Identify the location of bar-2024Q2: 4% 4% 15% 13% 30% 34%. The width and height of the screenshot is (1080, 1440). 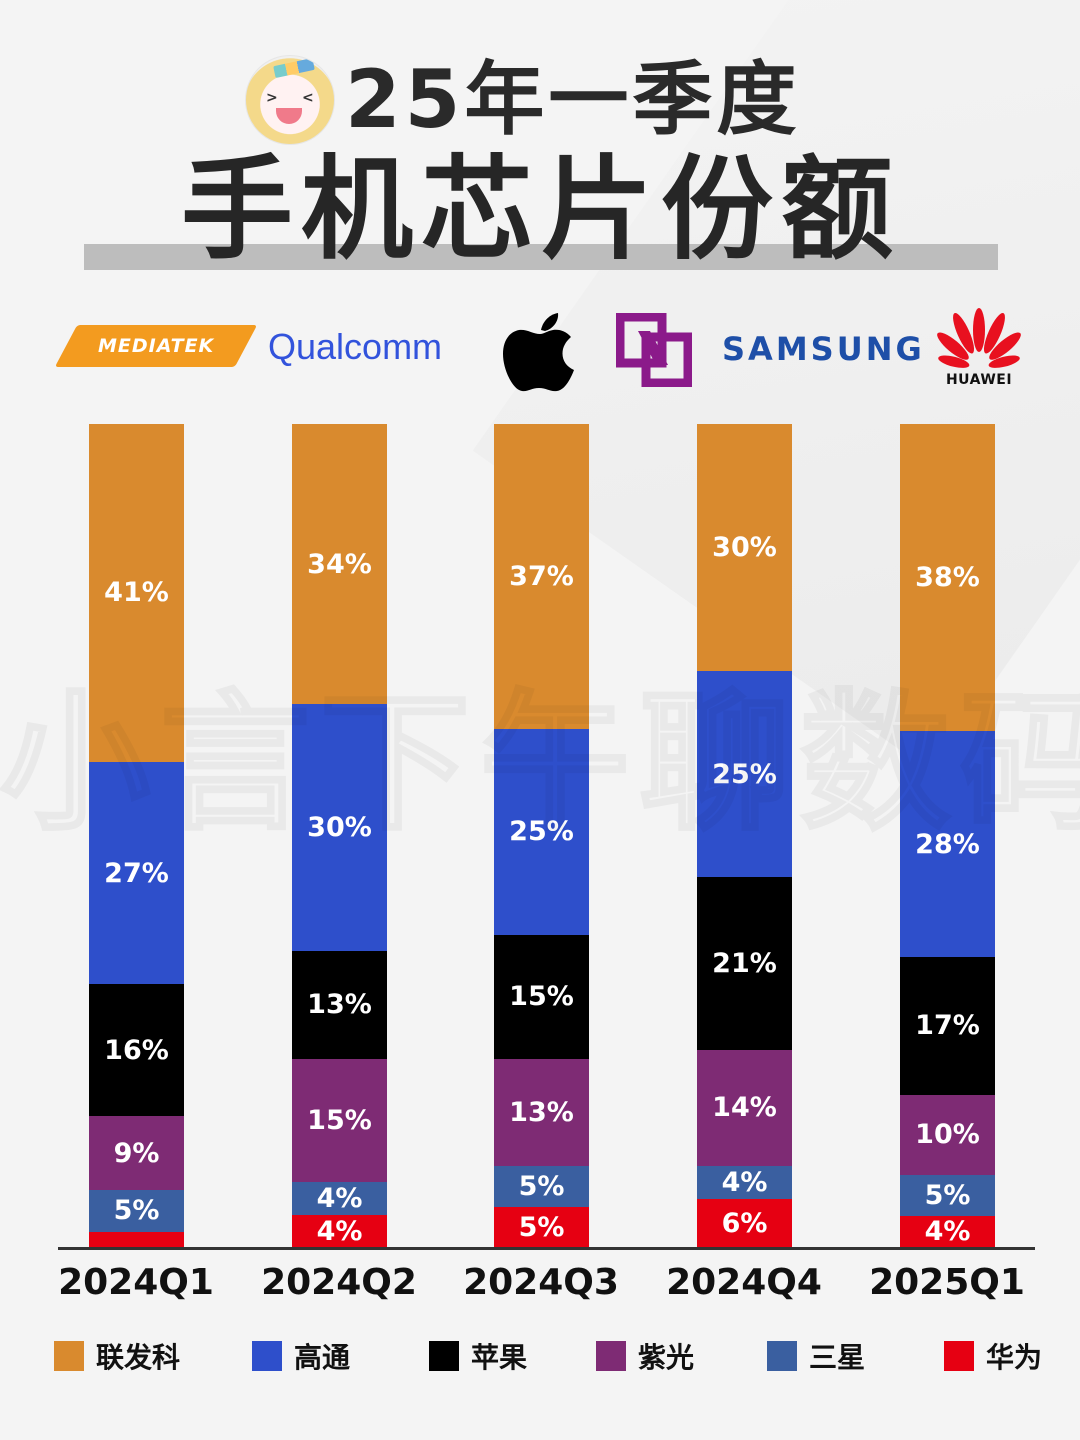
(339, 836).